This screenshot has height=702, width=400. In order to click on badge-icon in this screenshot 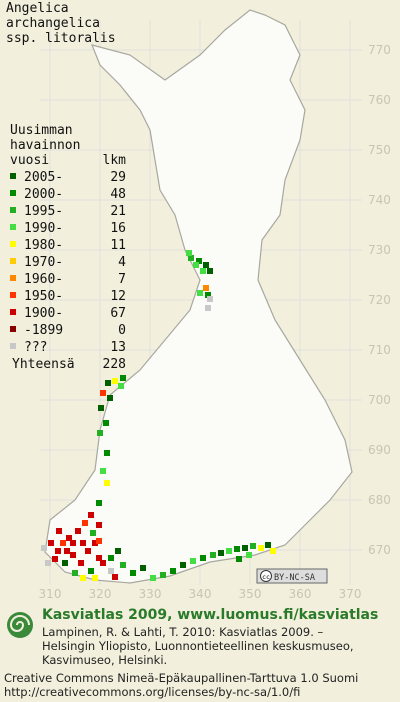, I will do `click(266, 576)`.